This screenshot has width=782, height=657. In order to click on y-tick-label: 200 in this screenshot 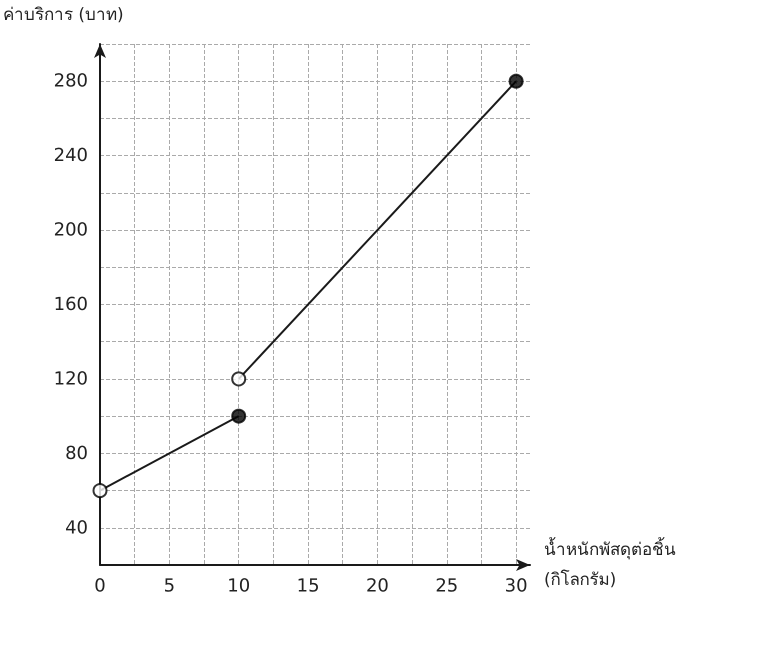, I will do `click(71, 230)`.